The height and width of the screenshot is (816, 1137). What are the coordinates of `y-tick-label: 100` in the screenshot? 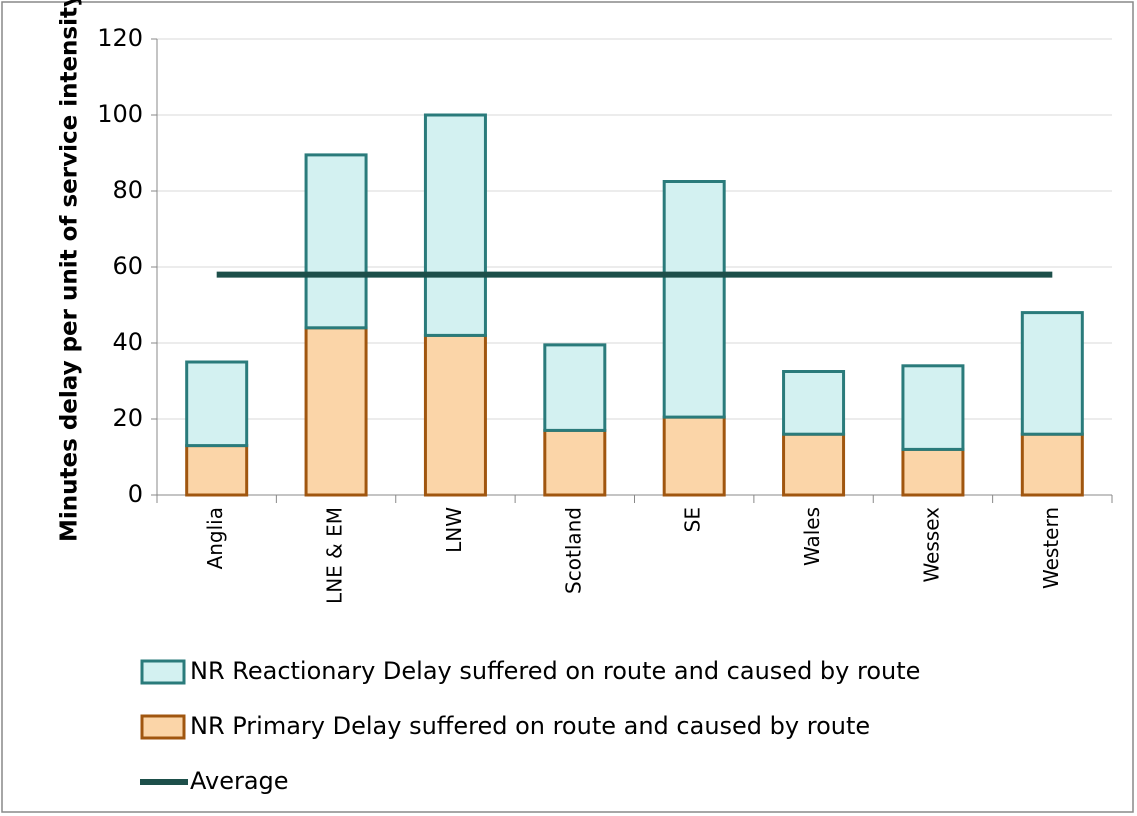 It's located at (120, 114).